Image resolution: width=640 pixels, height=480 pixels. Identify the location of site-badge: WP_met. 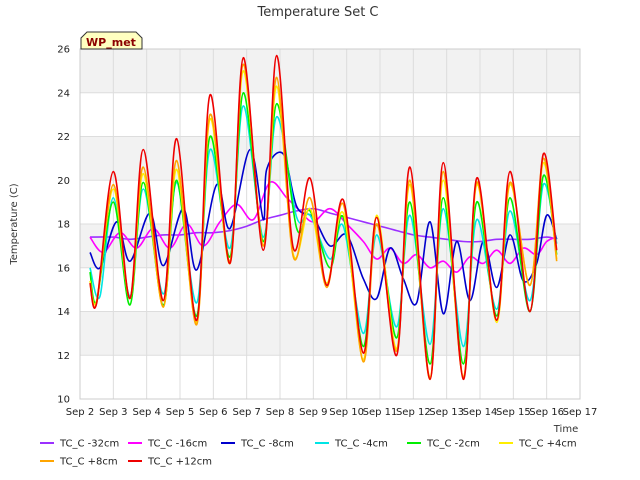
(111, 40).